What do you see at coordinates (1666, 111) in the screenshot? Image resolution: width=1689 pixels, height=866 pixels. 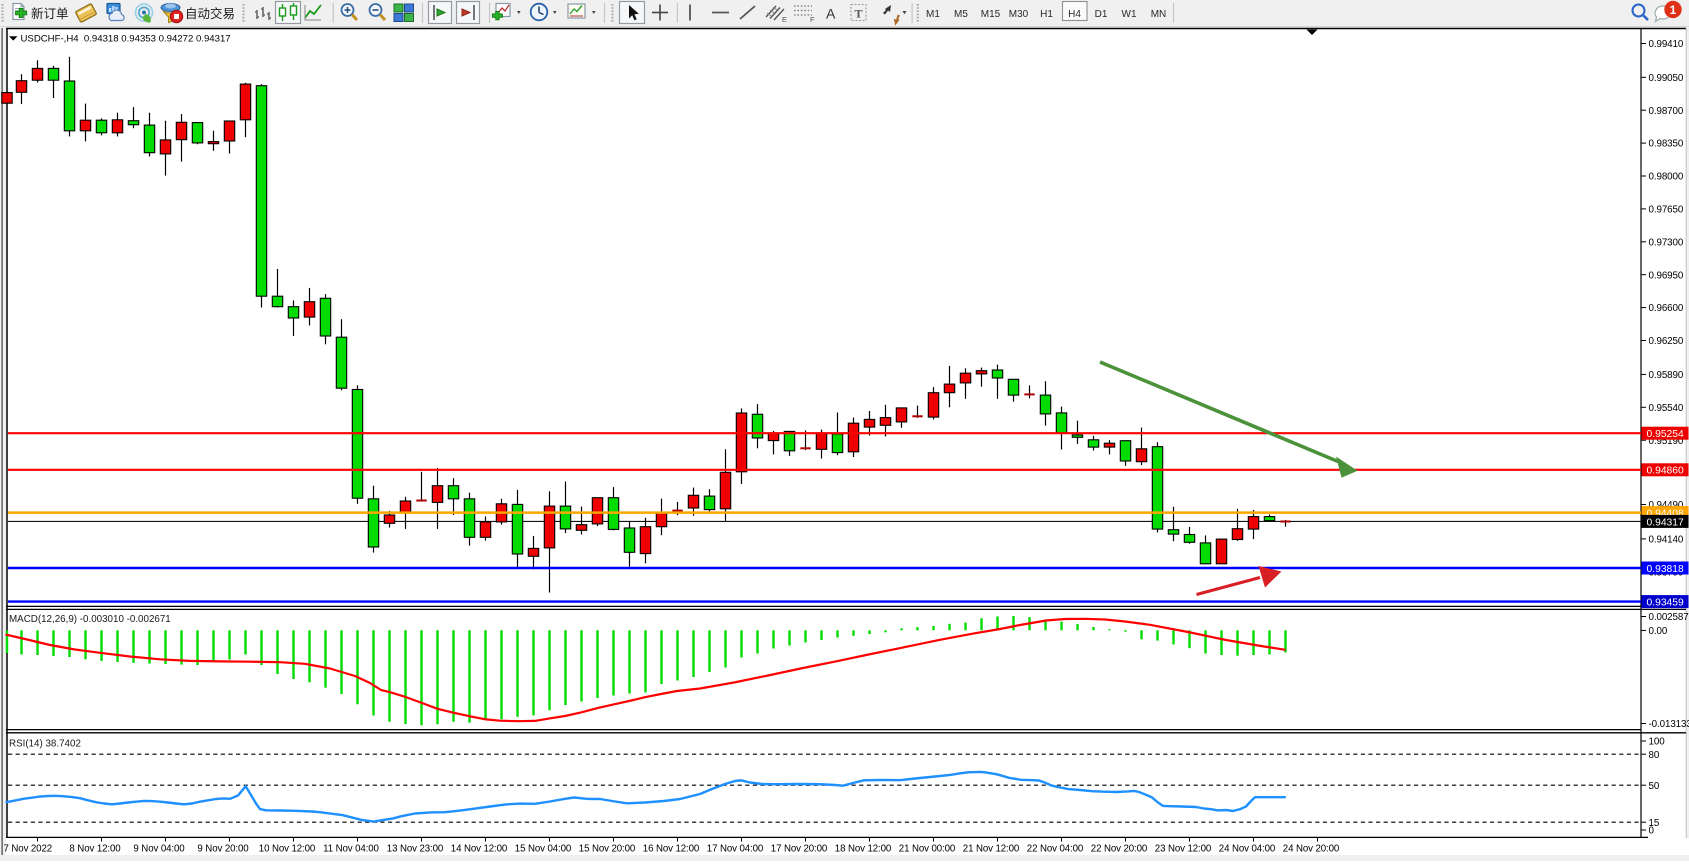 I see `svg-text: 0.98700` at bounding box center [1666, 111].